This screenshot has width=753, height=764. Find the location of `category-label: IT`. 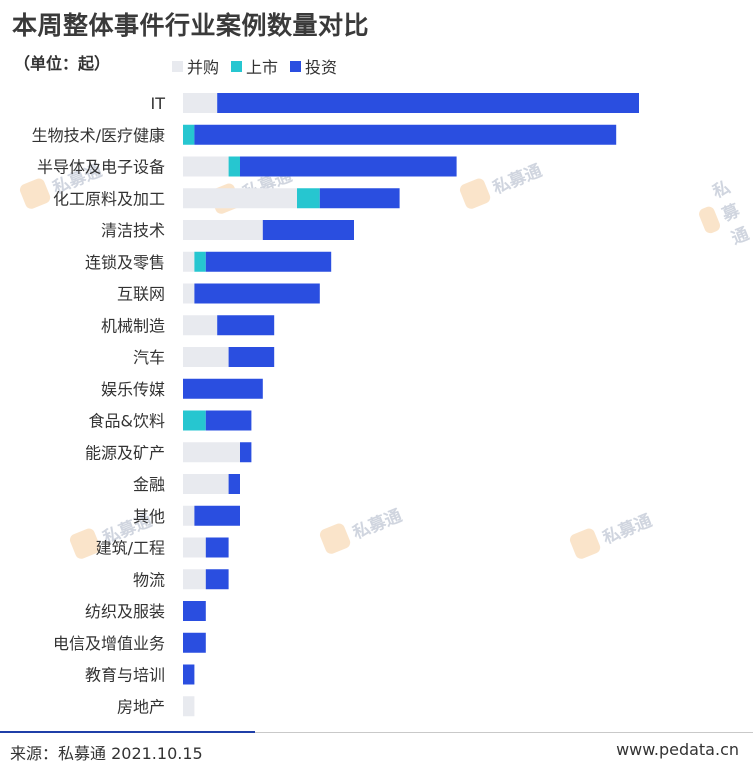

category-label: IT is located at coordinates (158, 103).